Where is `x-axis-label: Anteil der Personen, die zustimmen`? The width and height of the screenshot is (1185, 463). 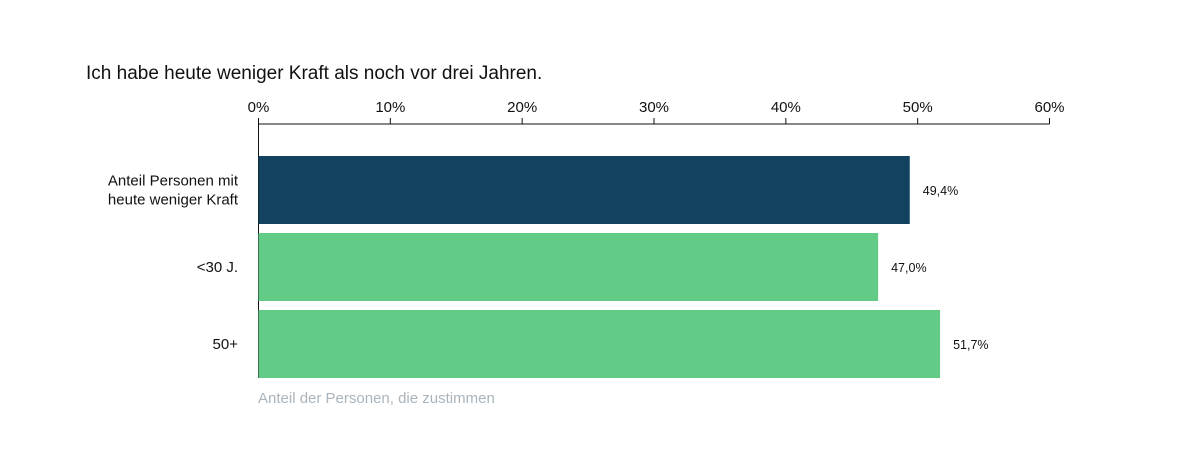 x-axis-label: Anteil der Personen, die zustimmen is located at coordinates (376, 398).